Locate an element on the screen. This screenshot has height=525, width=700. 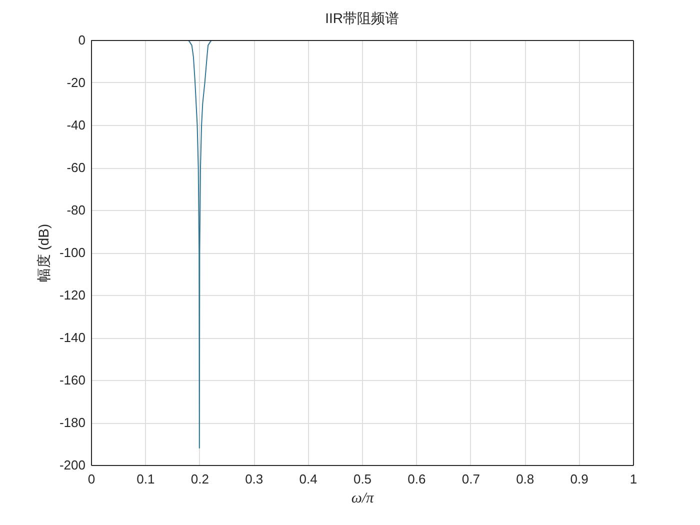
x-tick-label: 0.6 is located at coordinates (417, 479).